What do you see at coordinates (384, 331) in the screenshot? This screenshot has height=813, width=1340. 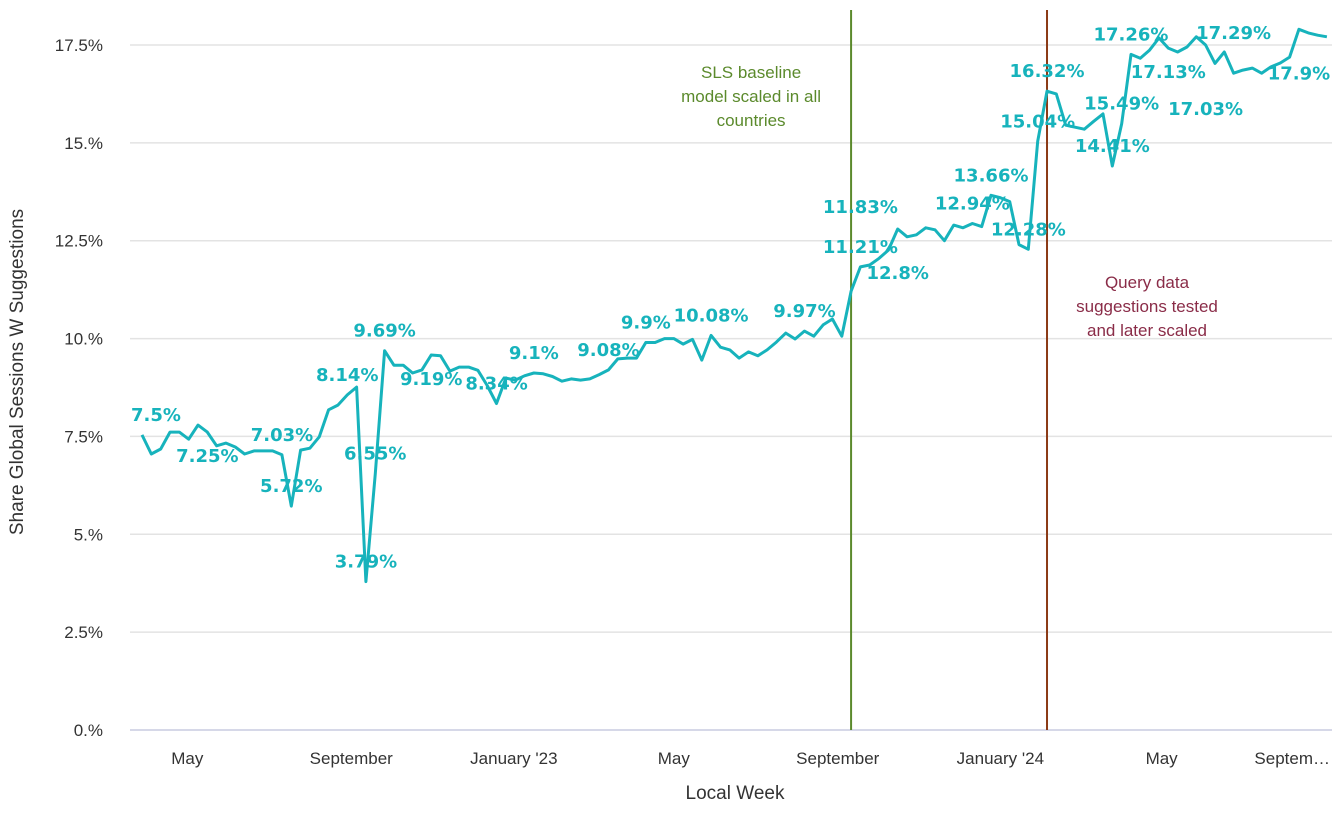 I see `data-label: 9.69%` at bounding box center [384, 331].